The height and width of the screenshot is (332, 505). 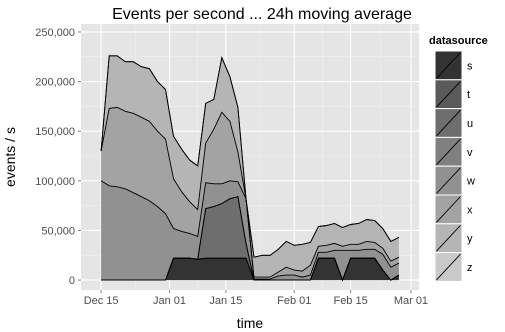 I want to click on legend: s t u v w x y z, so click(x=454, y=166).